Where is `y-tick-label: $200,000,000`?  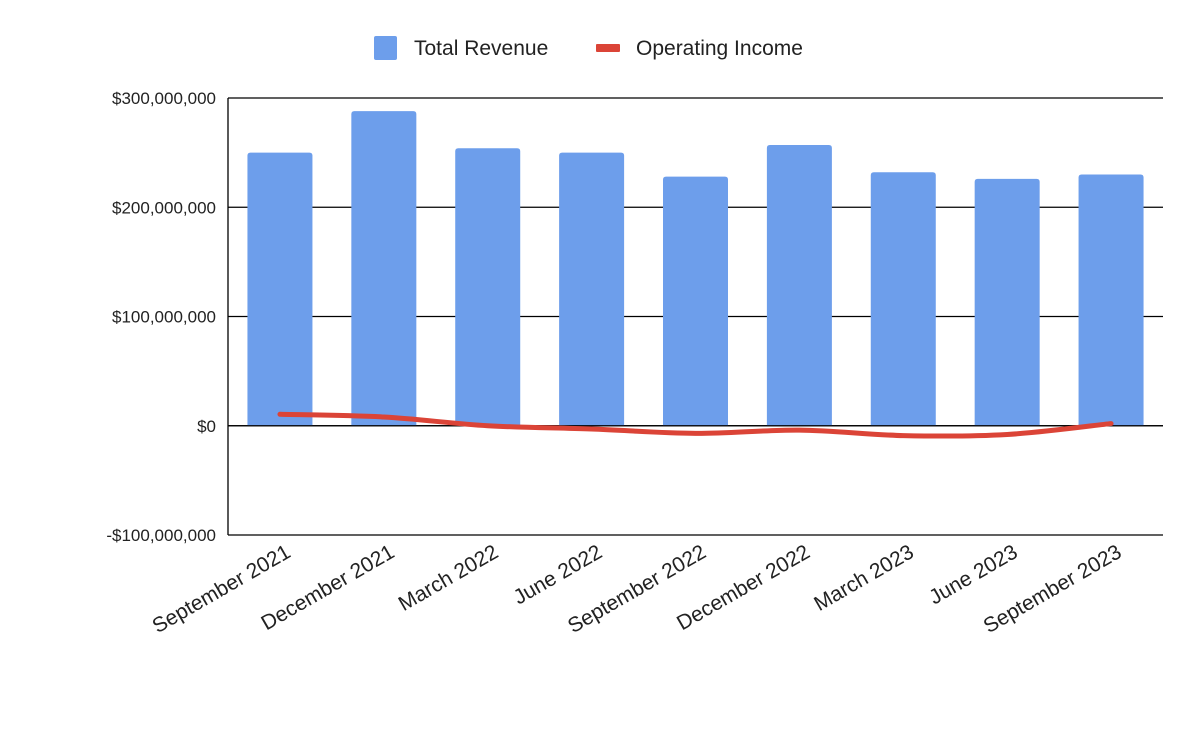
y-tick-label: $200,000,000 is located at coordinates (164, 207).